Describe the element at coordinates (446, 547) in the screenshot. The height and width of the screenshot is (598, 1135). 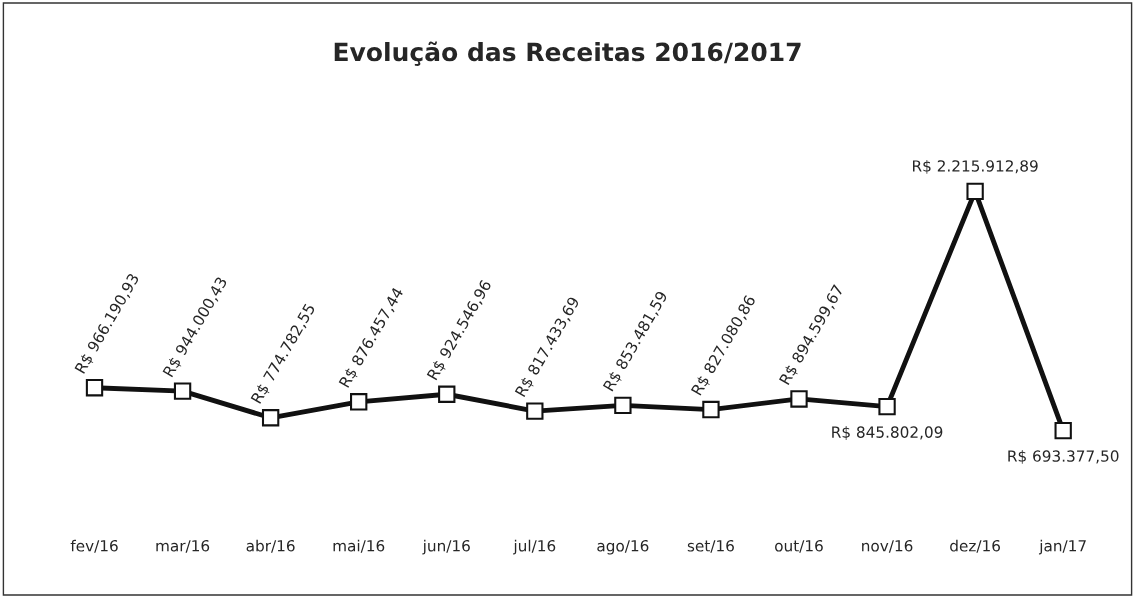
I see `x-tick-label: jun/16` at that location.